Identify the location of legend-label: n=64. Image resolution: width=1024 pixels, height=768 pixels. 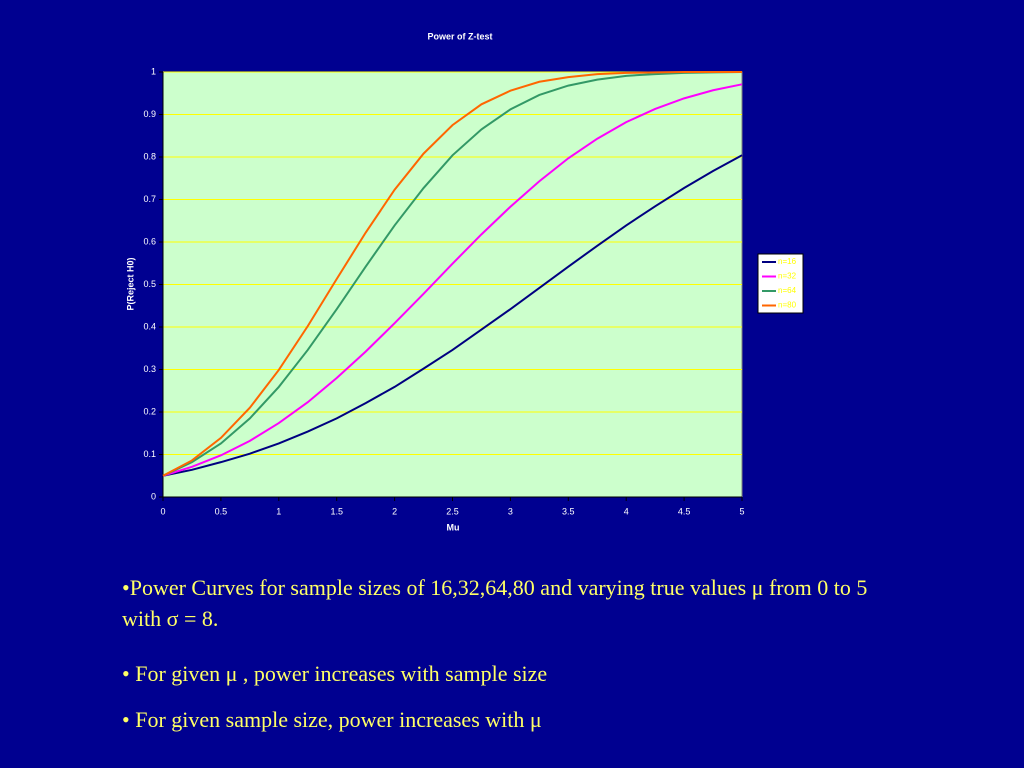
(787, 290).